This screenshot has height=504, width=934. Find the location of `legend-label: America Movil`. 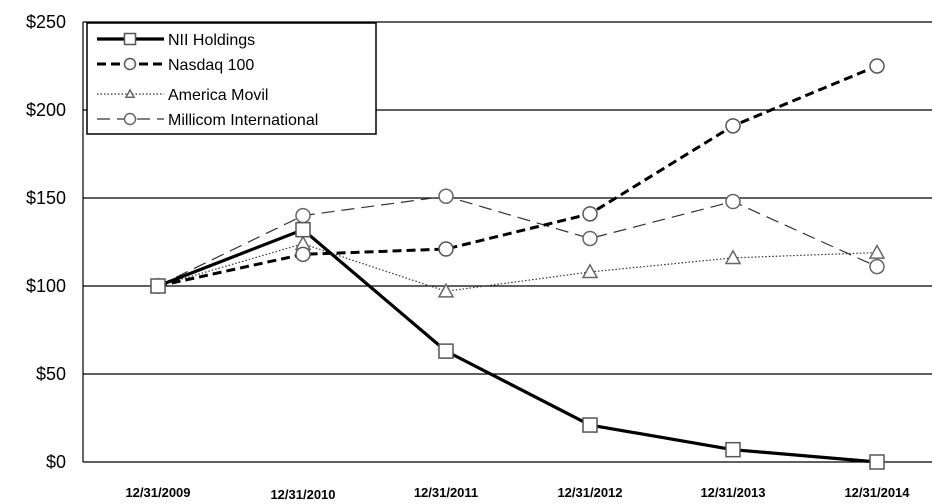

legend-label: America Movil is located at coordinates (218, 95).